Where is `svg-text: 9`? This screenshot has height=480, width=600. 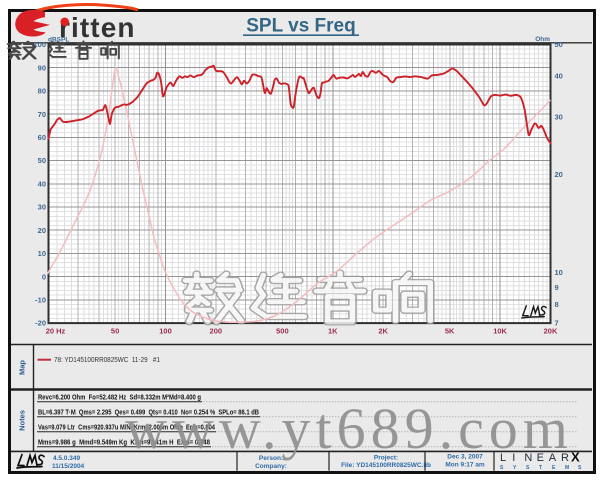
svg-text: 9 is located at coordinates (557, 287).